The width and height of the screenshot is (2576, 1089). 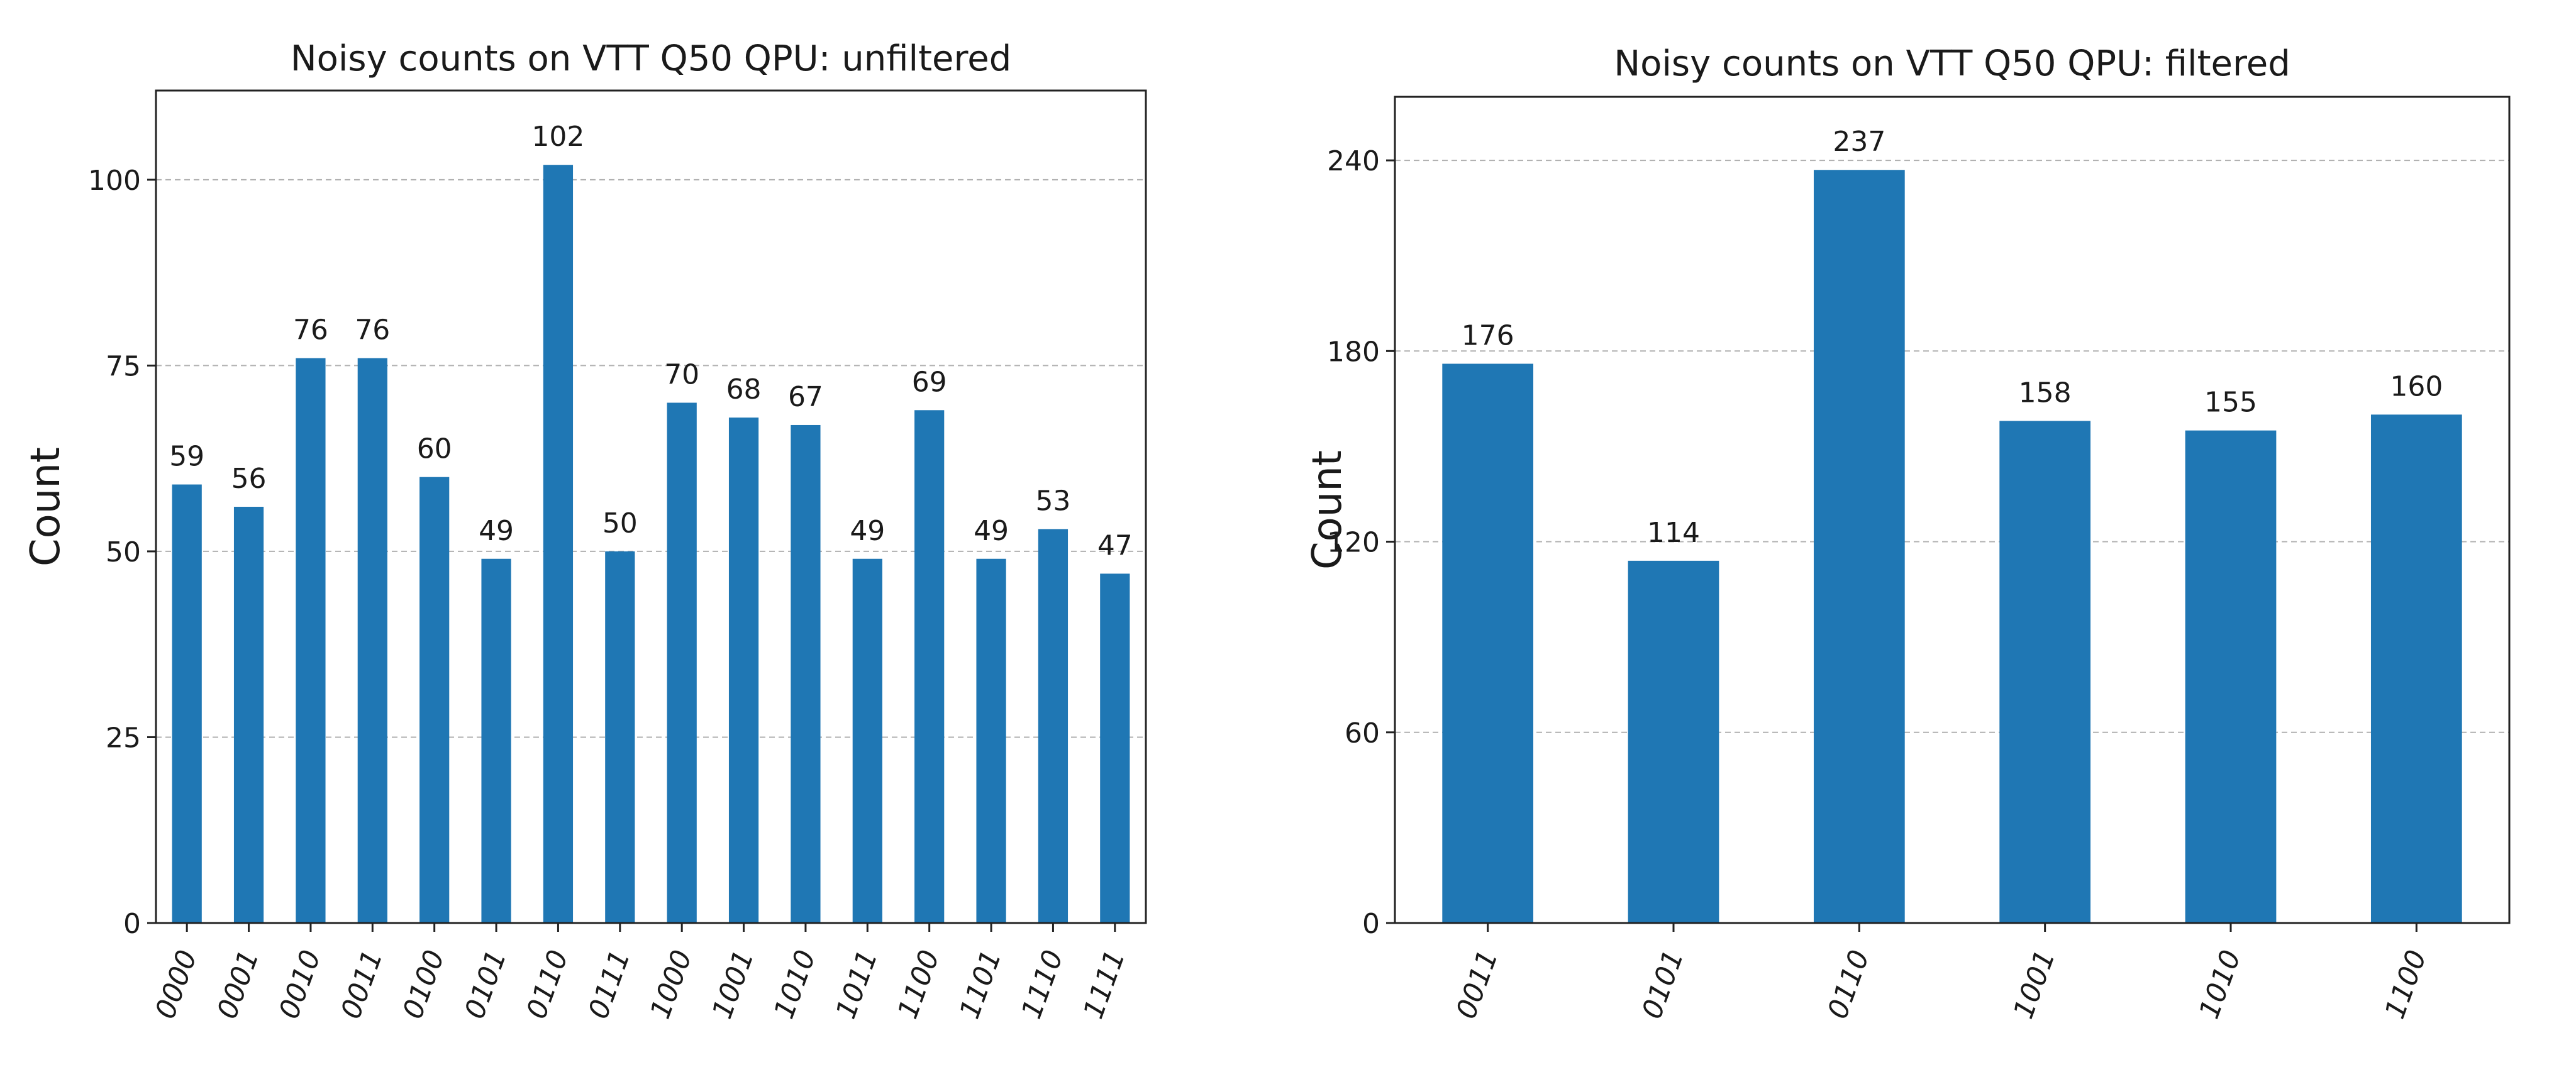 What do you see at coordinates (176, 984) in the screenshot?
I see `x-tick-label: 0000` at bounding box center [176, 984].